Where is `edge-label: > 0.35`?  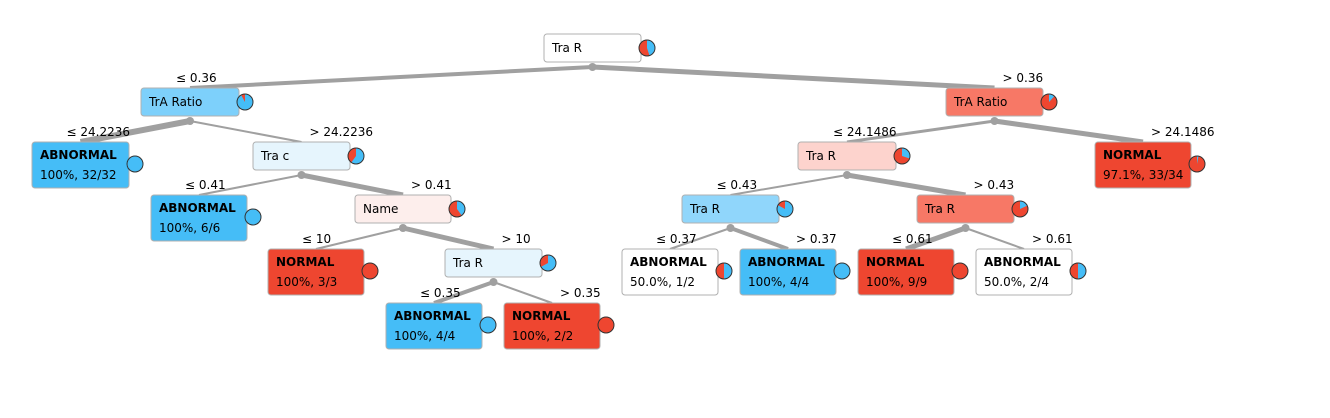
edge-label: > 0.35 is located at coordinates (580, 293).